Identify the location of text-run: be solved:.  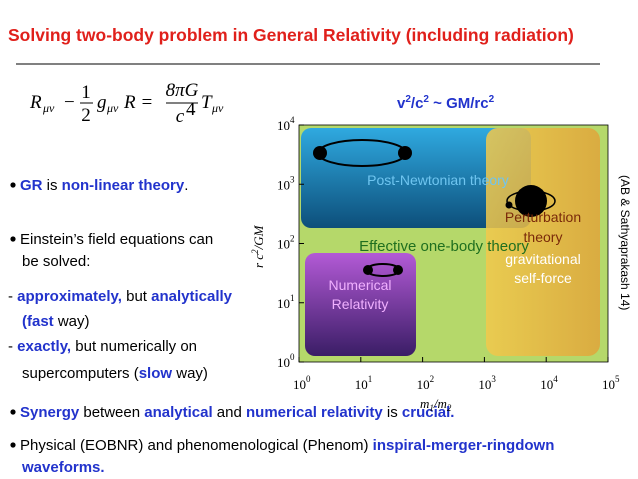
(56, 261).